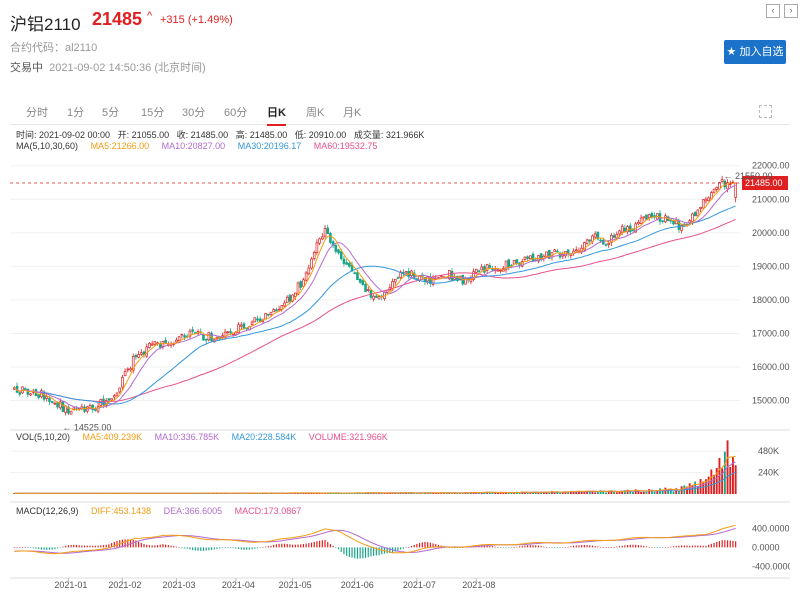 Image resolution: width=800 pixels, height=596 pixels. What do you see at coordinates (773, 11) in the screenshot?
I see `prev-icon: ‹` at bounding box center [773, 11].